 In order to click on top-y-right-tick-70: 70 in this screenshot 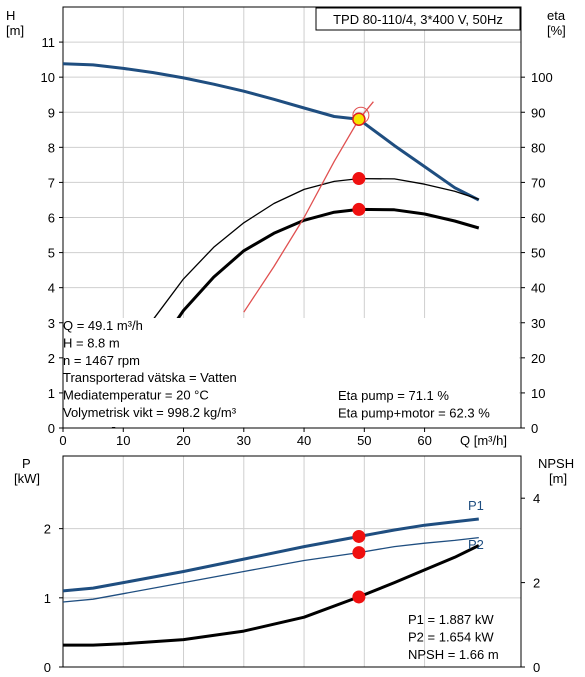, I will do `click(538, 182)`.